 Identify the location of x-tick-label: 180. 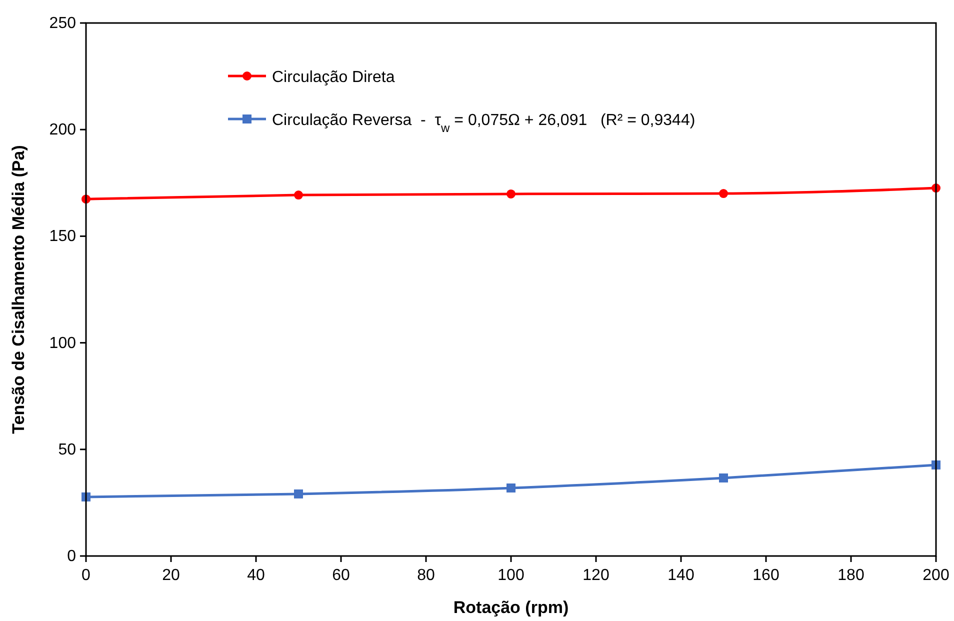
(851, 575).